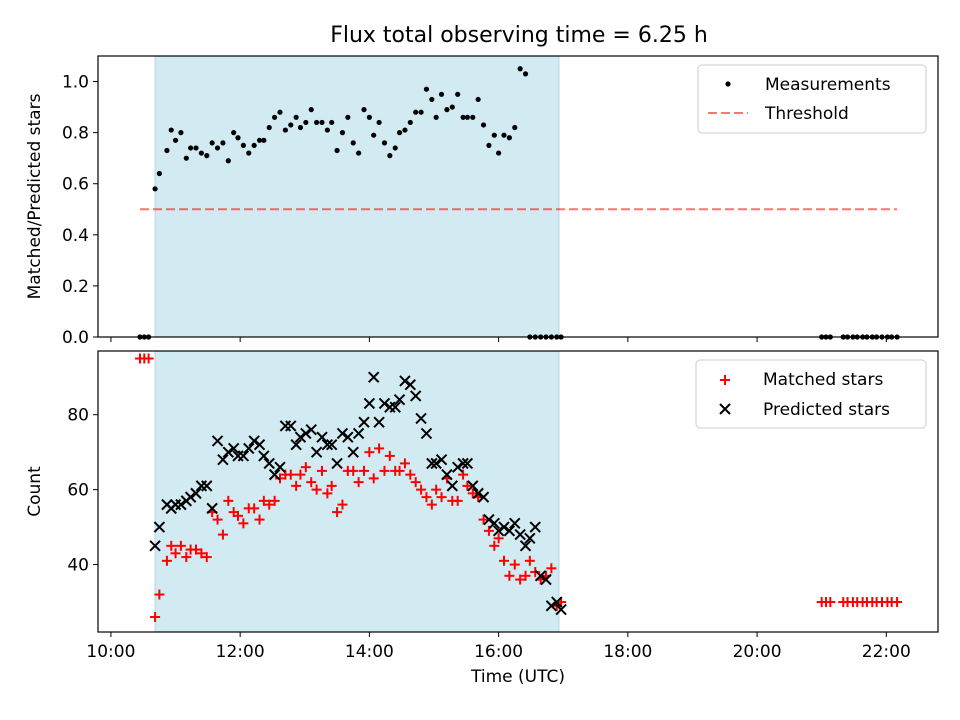 This screenshot has width=960, height=720. What do you see at coordinates (75, 83) in the screenshot?
I see `y-tick-label: 1.0` at bounding box center [75, 83].